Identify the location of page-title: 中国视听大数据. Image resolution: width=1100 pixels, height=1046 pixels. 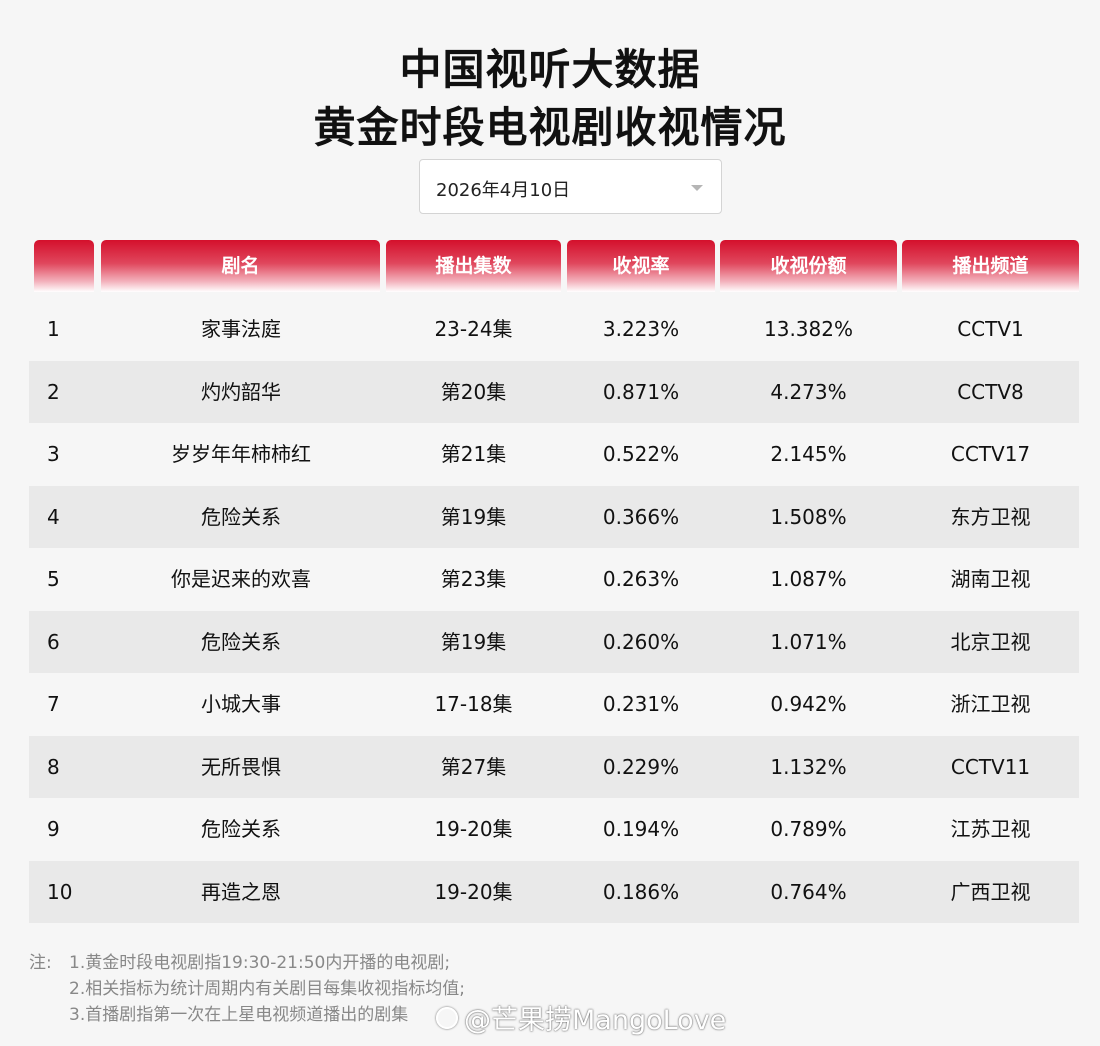
(550, 69).